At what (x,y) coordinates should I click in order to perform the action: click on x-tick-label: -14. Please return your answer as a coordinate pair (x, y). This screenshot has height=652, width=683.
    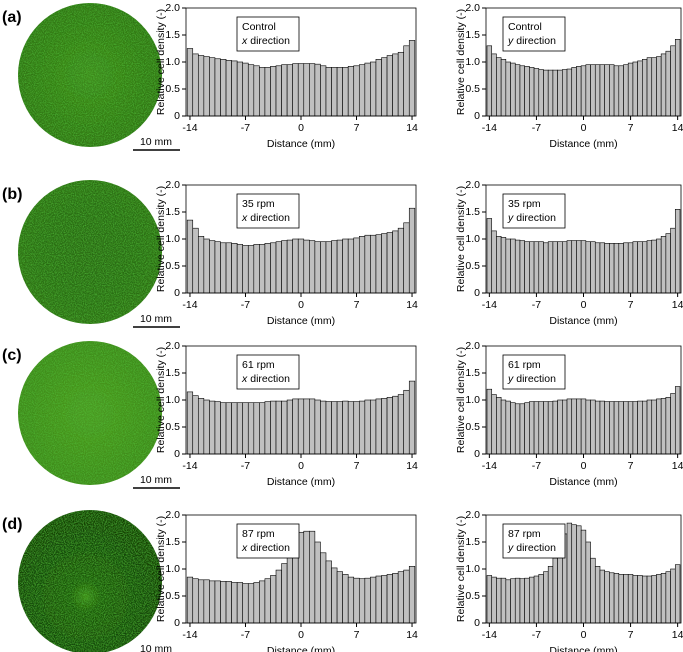
    Looking at the image, I should click on (489, 635).